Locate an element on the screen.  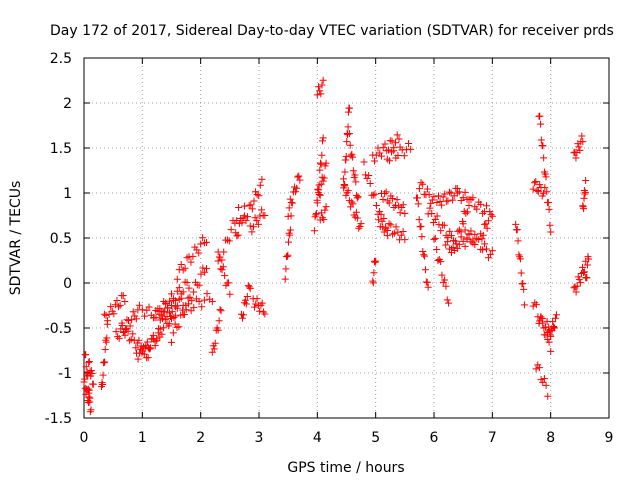
y-tick-label: -1 is located at coordinates (65, 374).